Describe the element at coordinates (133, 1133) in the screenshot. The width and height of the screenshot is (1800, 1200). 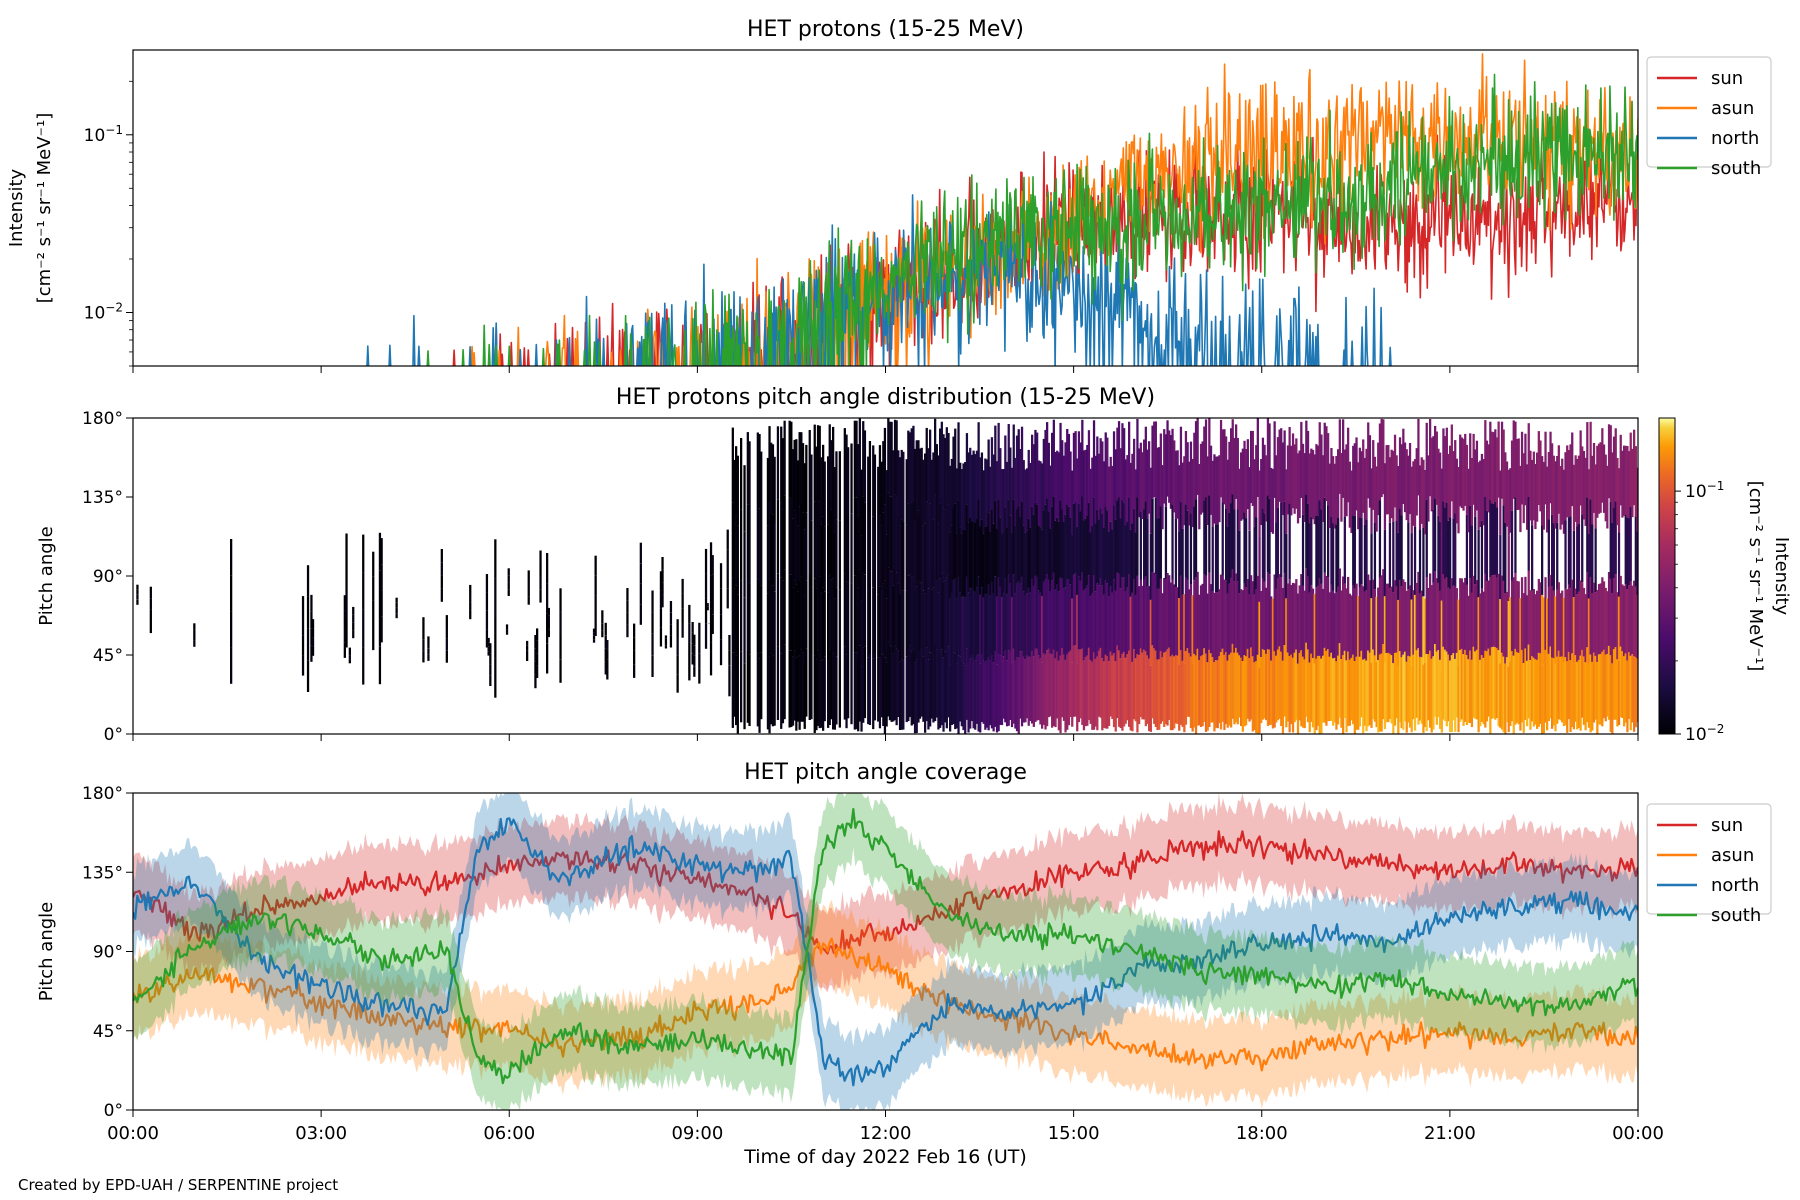
I see `xtick-label: 00:00` at that location.